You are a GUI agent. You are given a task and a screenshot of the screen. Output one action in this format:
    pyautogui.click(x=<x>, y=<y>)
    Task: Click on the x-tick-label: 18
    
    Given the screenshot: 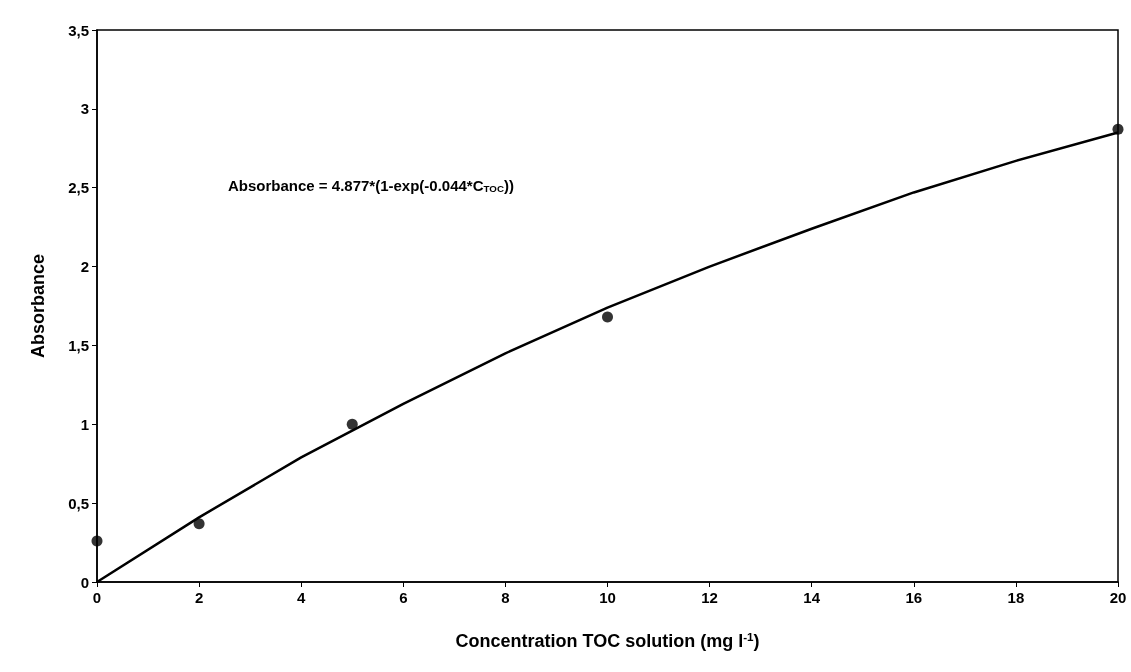 What is the action you would take?
    pyautogui.click(x=1016, y=597)
    